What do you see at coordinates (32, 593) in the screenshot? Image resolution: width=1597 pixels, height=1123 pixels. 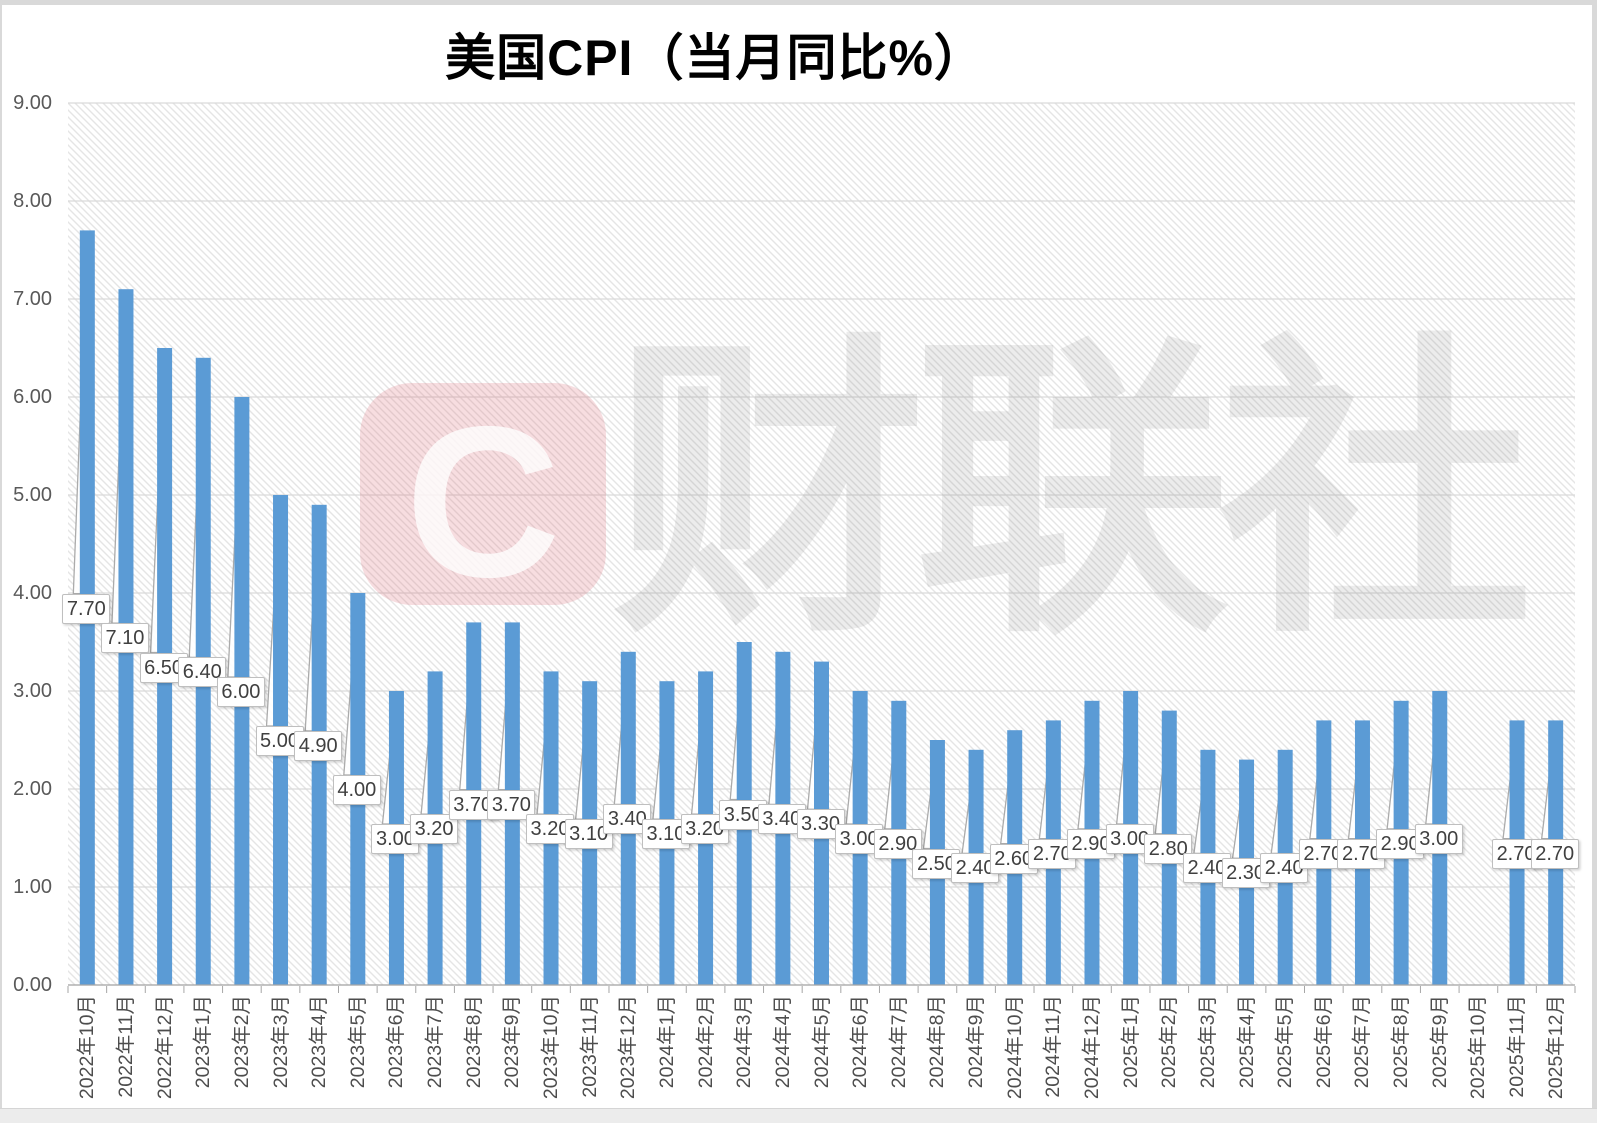 I see `y-axis-tick-label: 4.00` at bounding box center [32, 593].